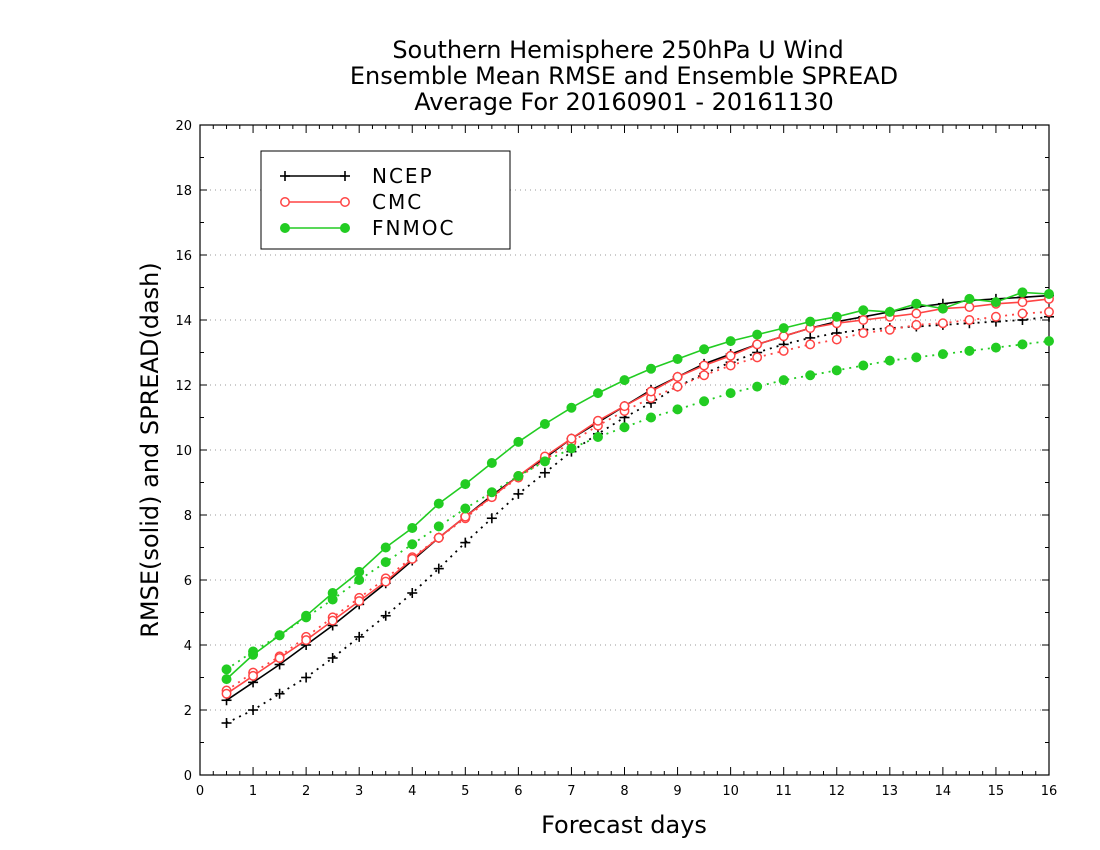  Describe the element at coordinates (624, 791) in the screenshot. I see `x-tick-label: 8` at that location.